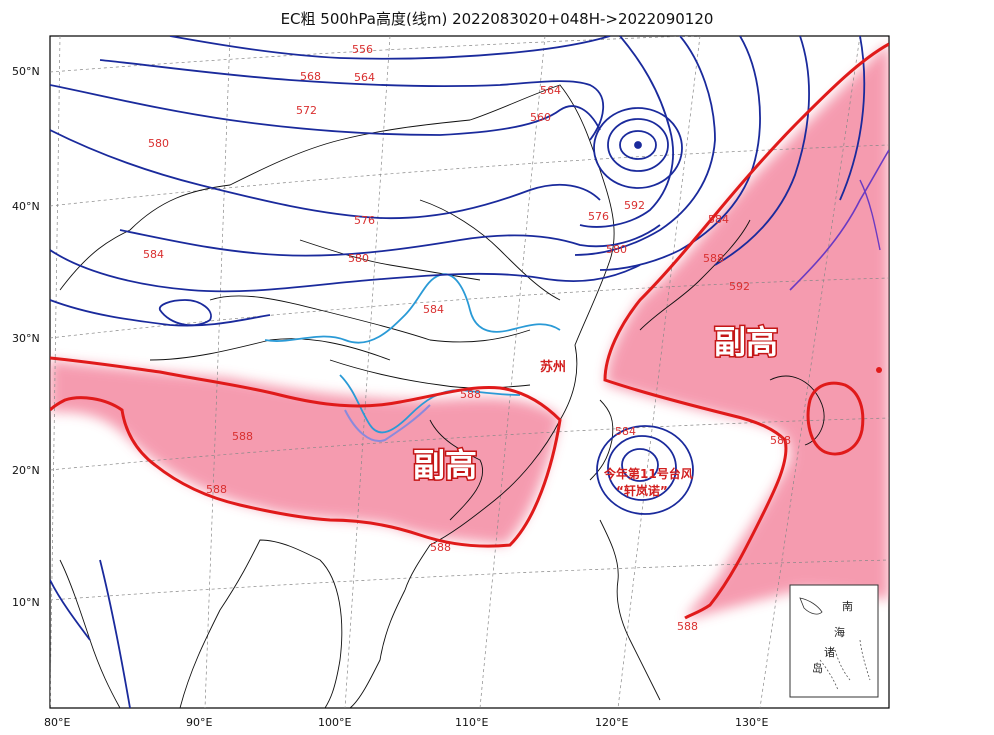 Image resolution: width=994 pixels, height=735 pixels. Describe the element at coordinates (412, 353) in the screenshot. I see `rivers` at that location.